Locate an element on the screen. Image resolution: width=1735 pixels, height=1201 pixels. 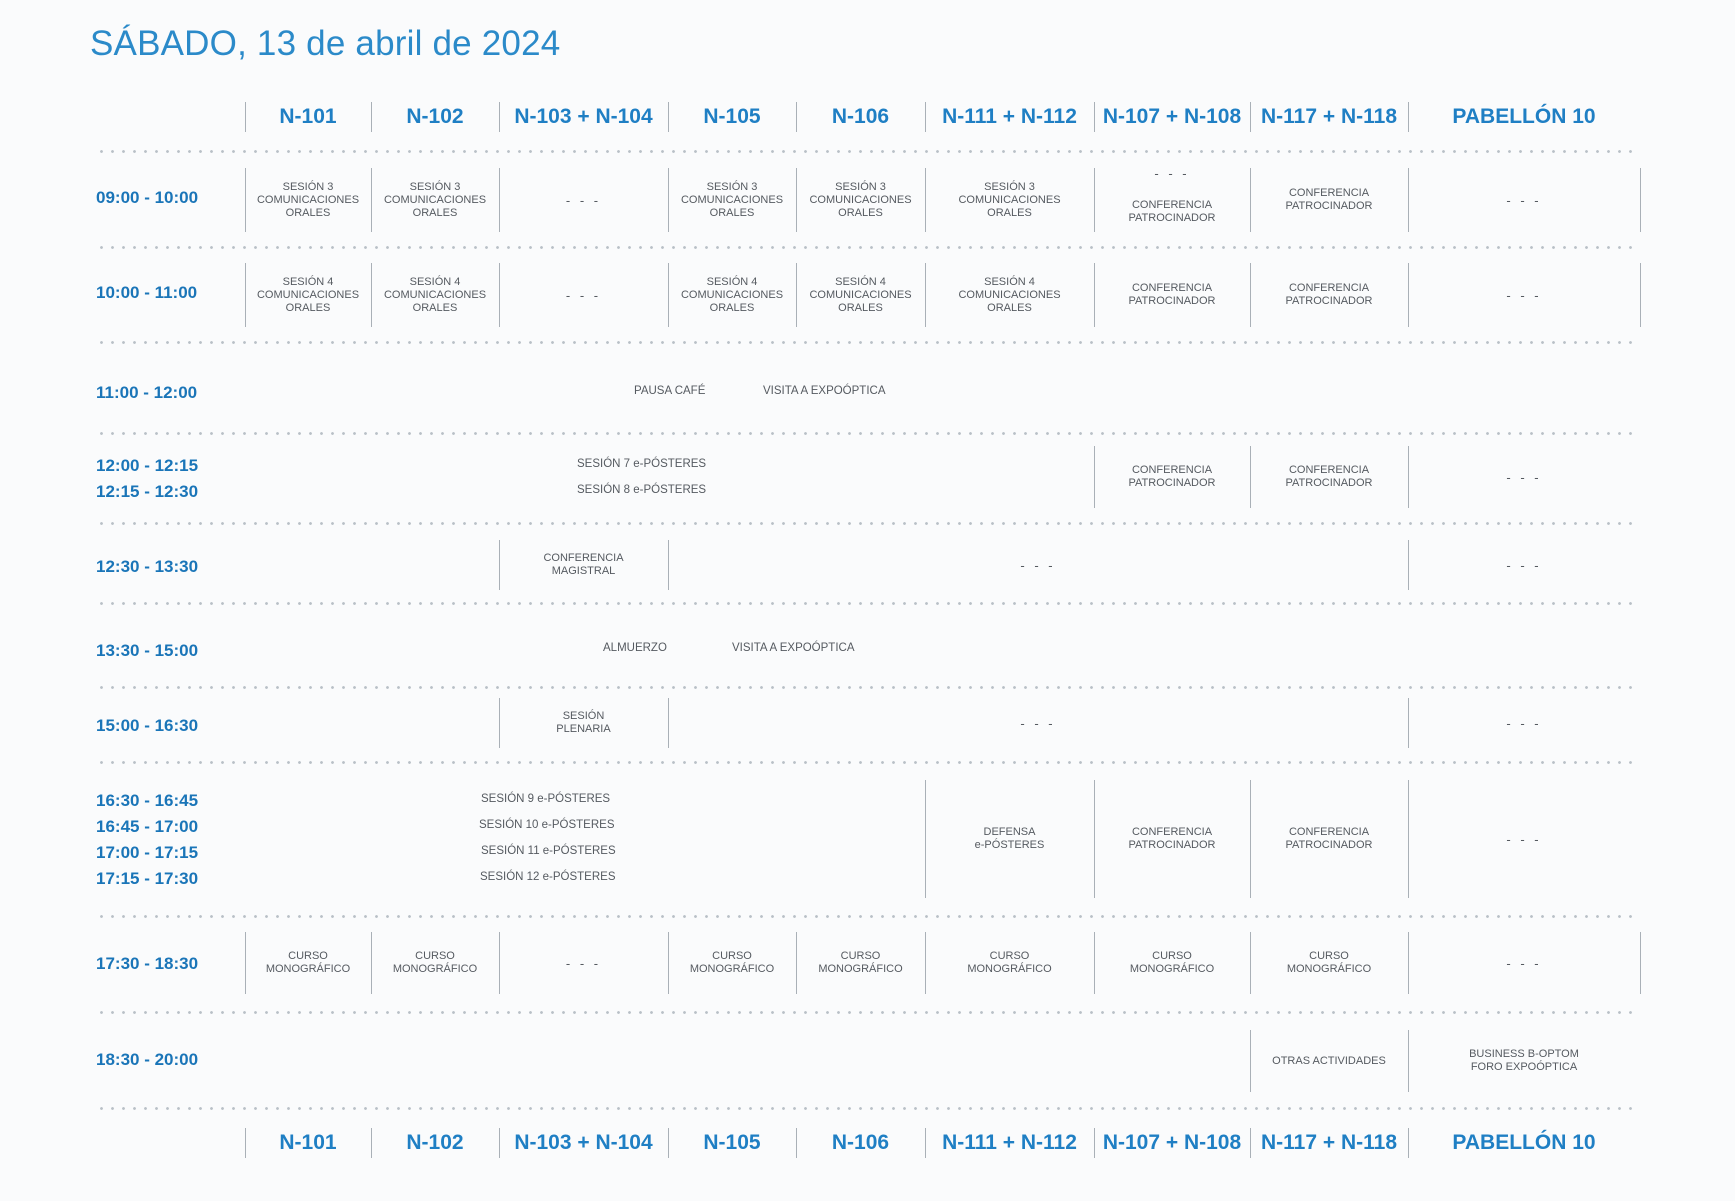
footer-header-room-3: N-103 + N-104 is located at coordinates (583, 1142).